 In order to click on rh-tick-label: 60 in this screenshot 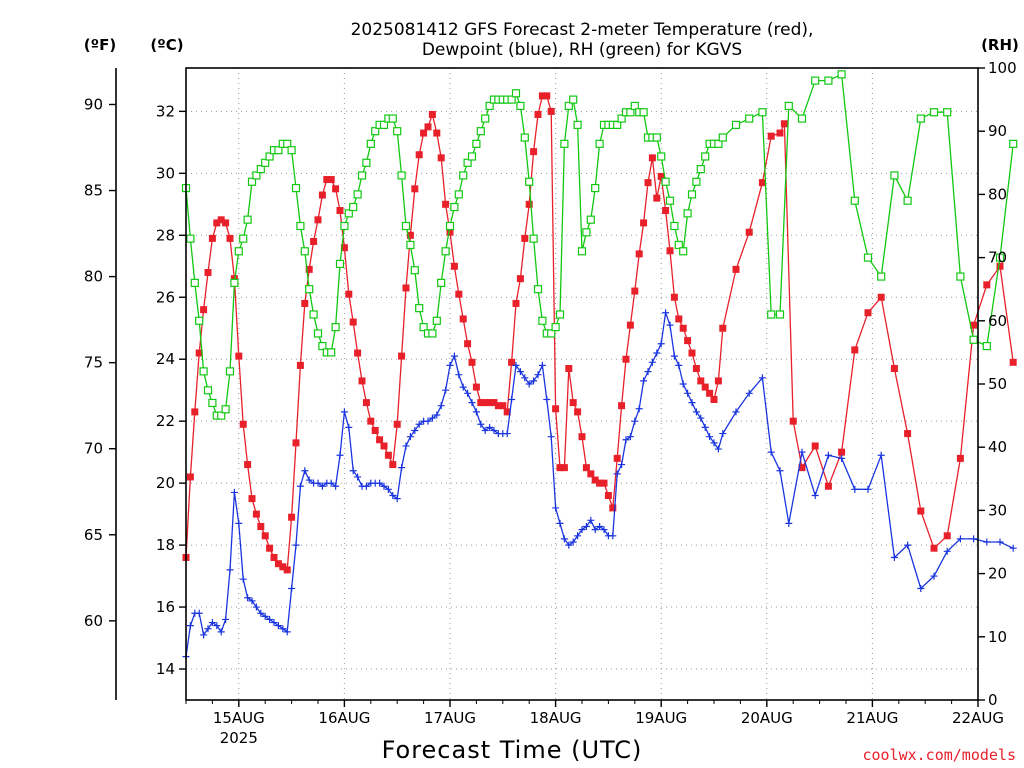, I will do `click(997, 321)`.